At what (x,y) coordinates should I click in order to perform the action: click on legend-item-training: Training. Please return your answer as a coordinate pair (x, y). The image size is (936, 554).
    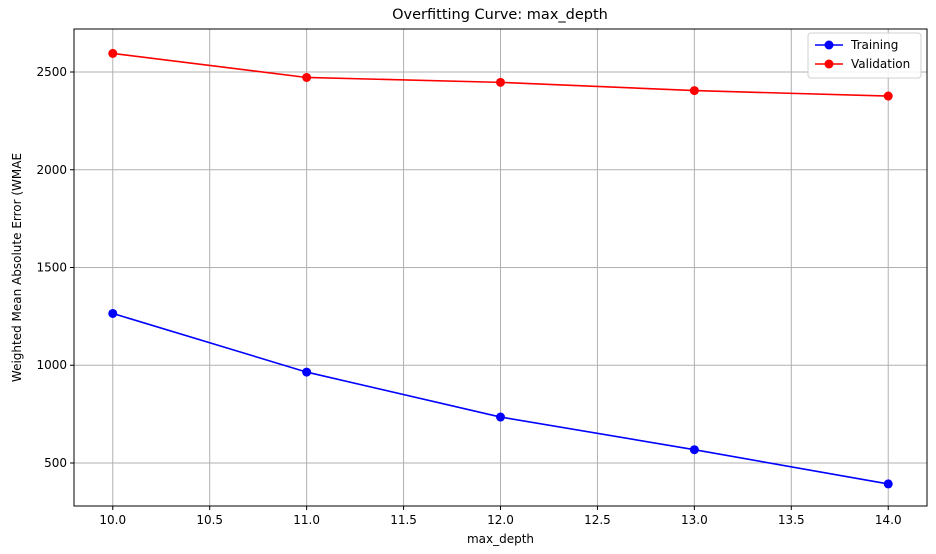
    Looking at the image, I should click on (856, 45).